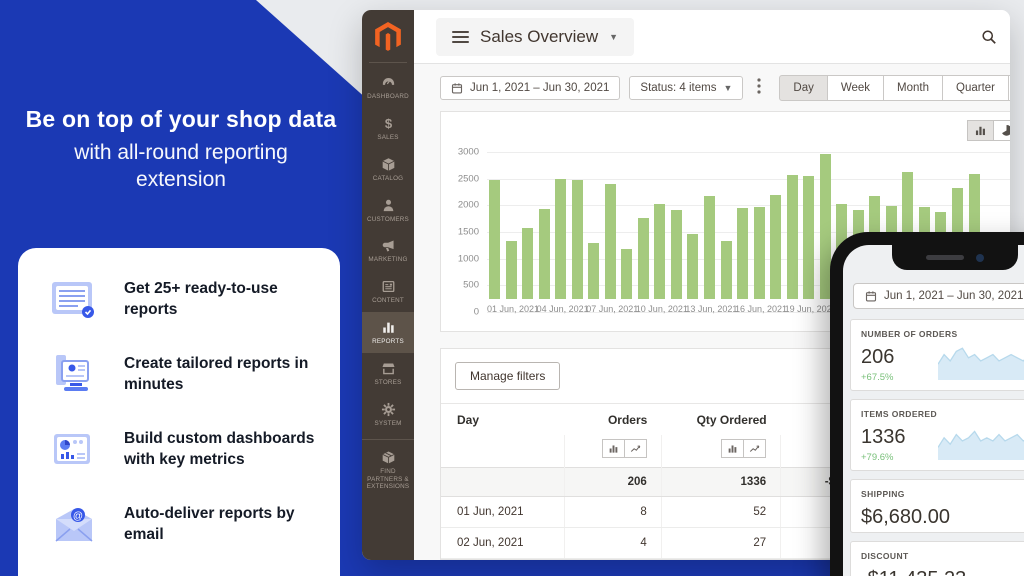 The image size is (1024, 576). Describe the element at coordinates (74, 300) in the screenshot. I see `report-sheet-icon` at that location.